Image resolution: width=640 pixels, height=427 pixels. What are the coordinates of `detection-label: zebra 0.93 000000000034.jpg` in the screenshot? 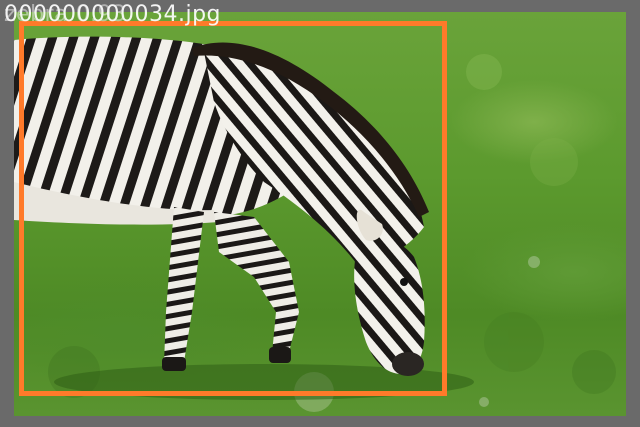 It's located at (112, 16).